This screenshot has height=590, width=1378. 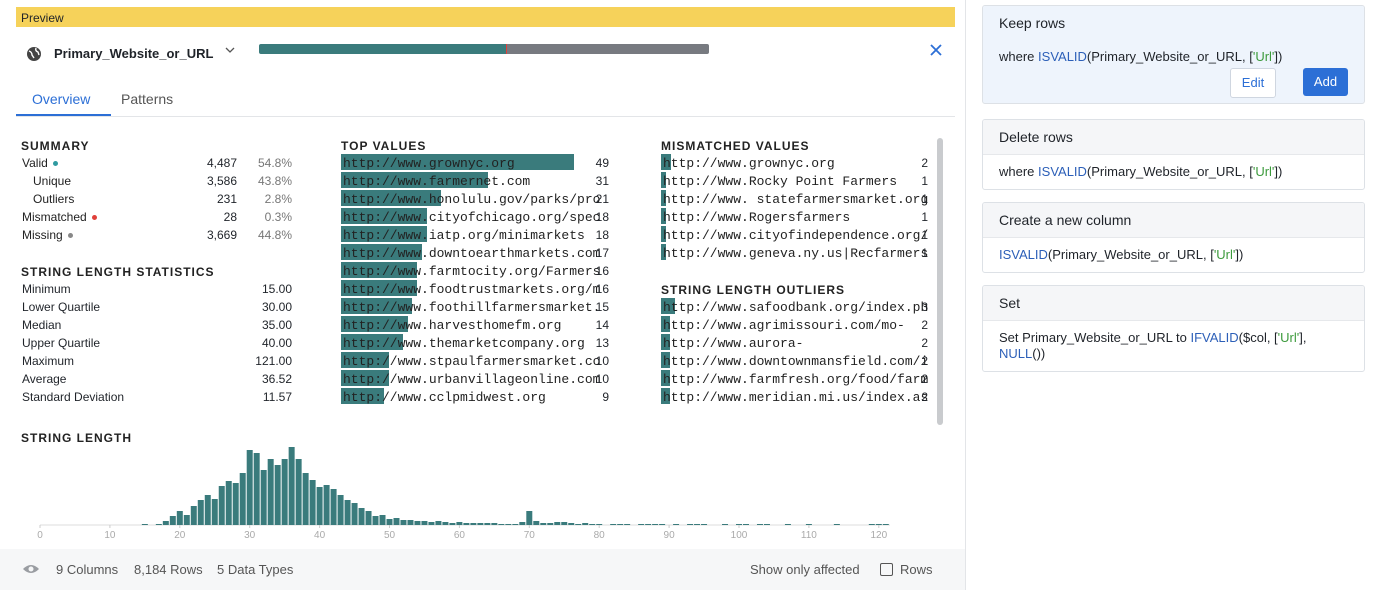 What do you see at coordinates (255, 569) in the screenshot?
I see `types-count: 5 Data Types` at bounding box center [255, 569].